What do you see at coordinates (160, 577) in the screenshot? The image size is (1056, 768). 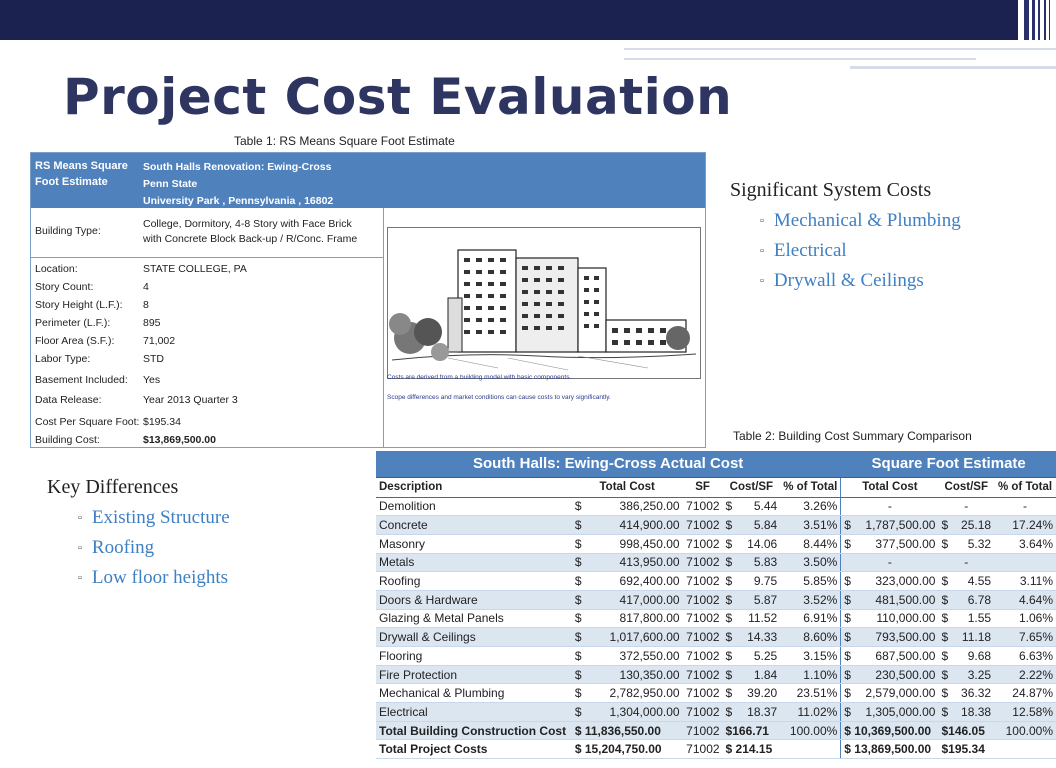 I see `list-item-label: Low floor heights` at bounding box center [160, 577].